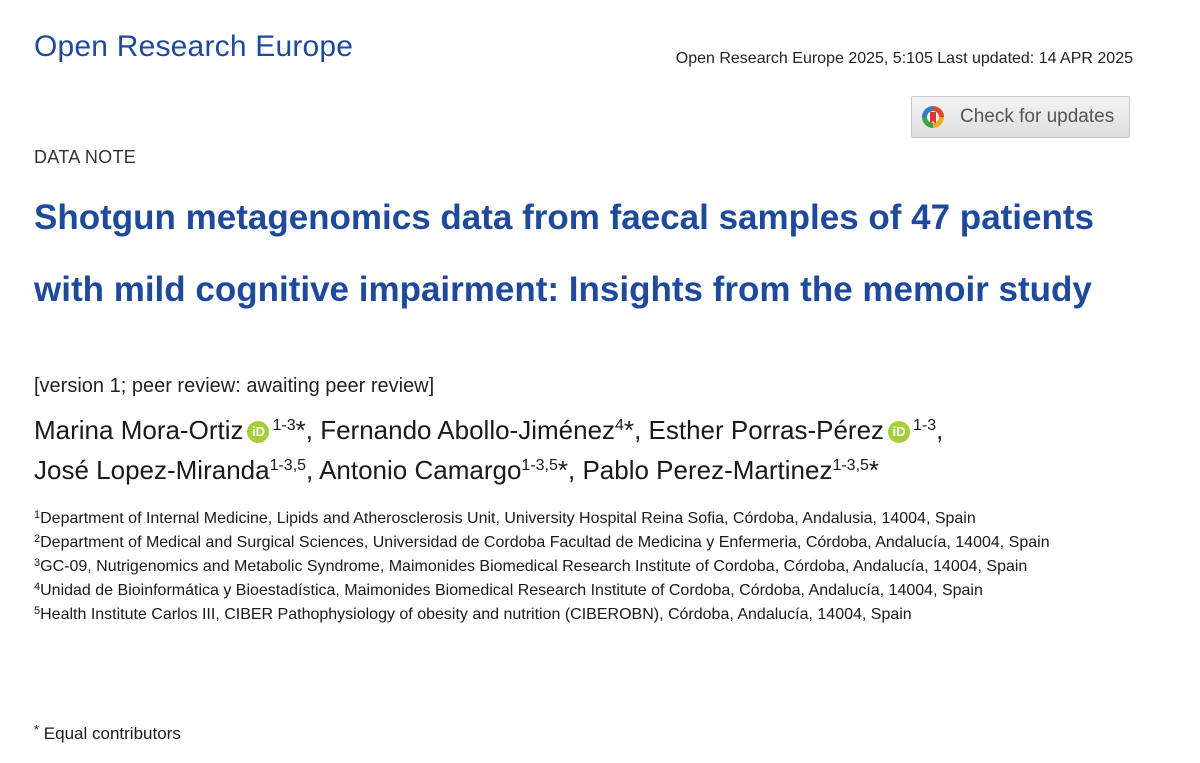 The width and height of the screenshot is (1200, 763). I want to click on check-for-updates-label: Check for updates, so click(1037, 116).